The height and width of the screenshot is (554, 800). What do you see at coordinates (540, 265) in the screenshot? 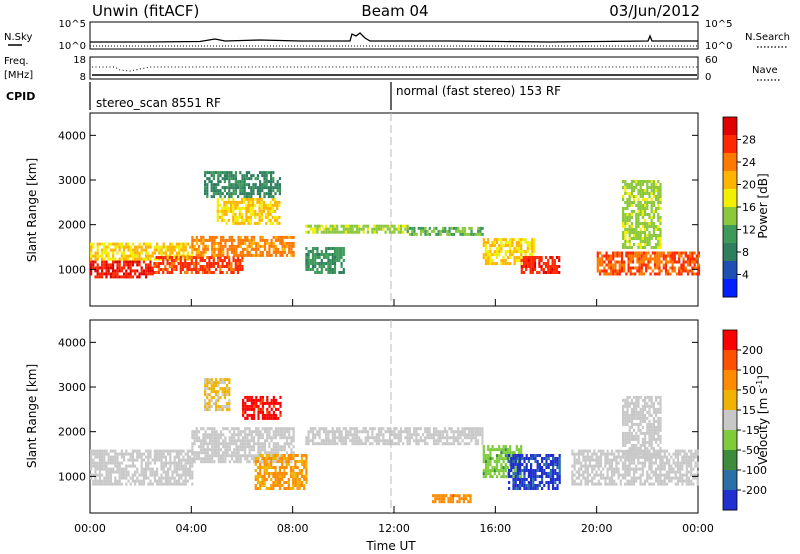
I see `power-feature` at bounding box center [540, 265].